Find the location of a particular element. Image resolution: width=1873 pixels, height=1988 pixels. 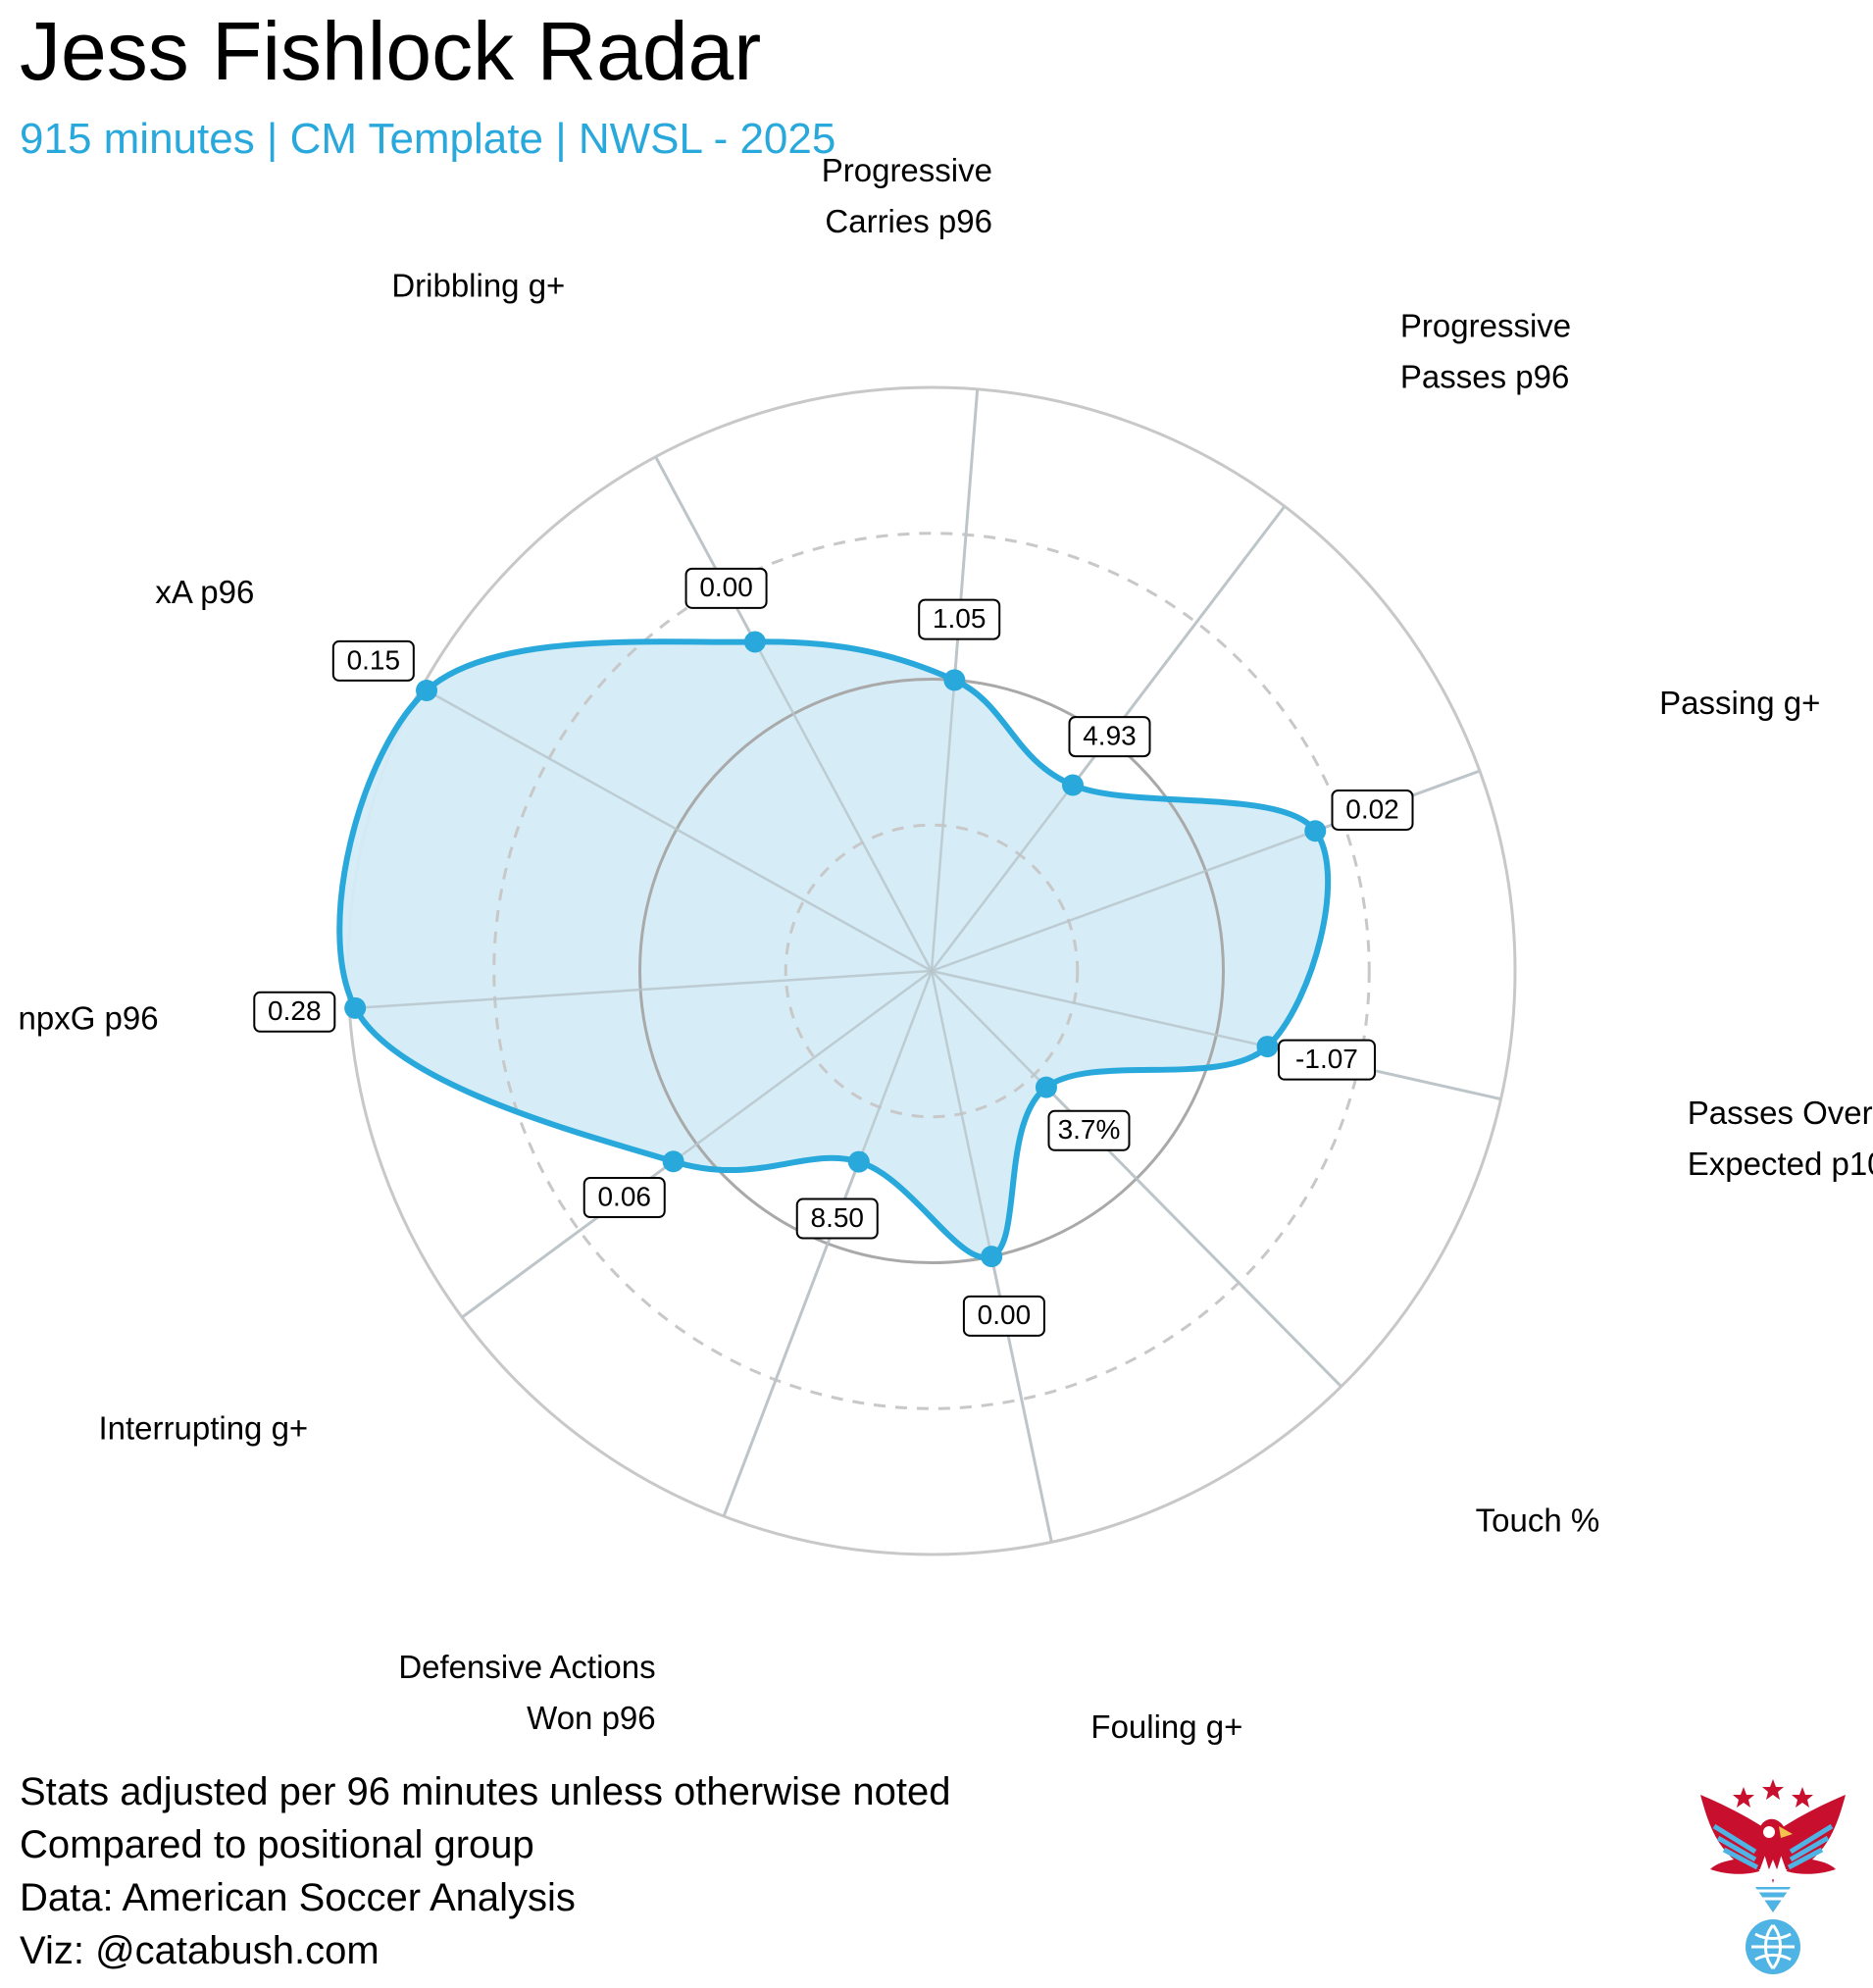

value-label: 0.02 is located at coordinates (1372, 808).